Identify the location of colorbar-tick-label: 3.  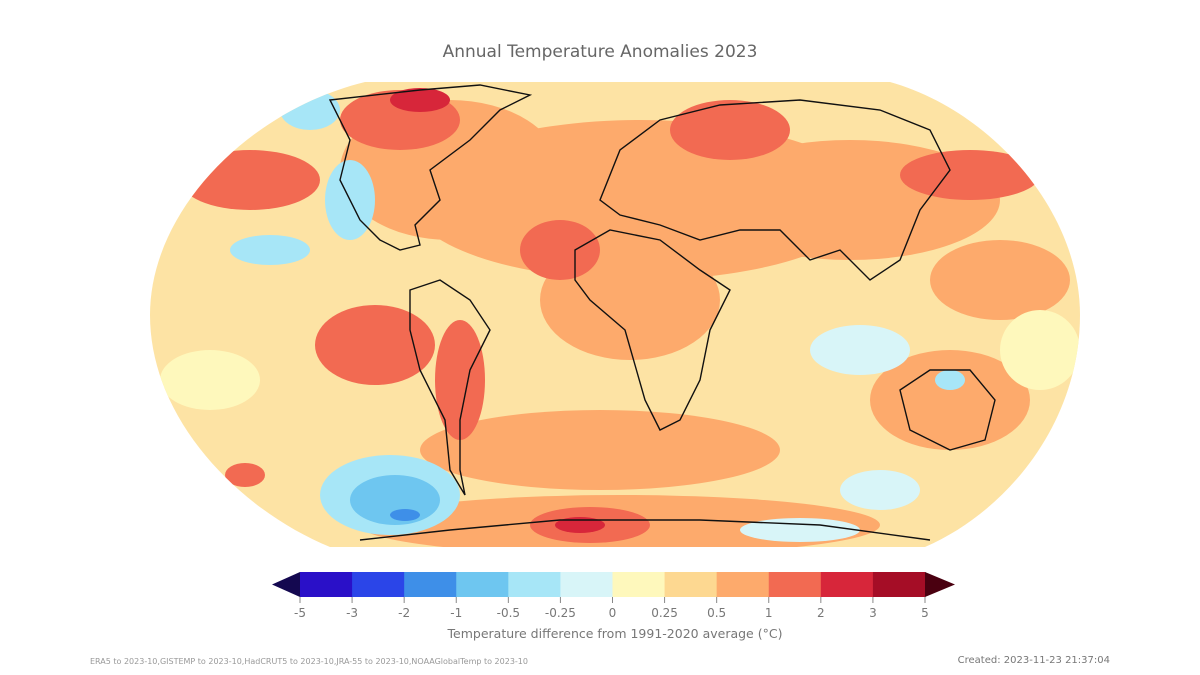
(873, 613).